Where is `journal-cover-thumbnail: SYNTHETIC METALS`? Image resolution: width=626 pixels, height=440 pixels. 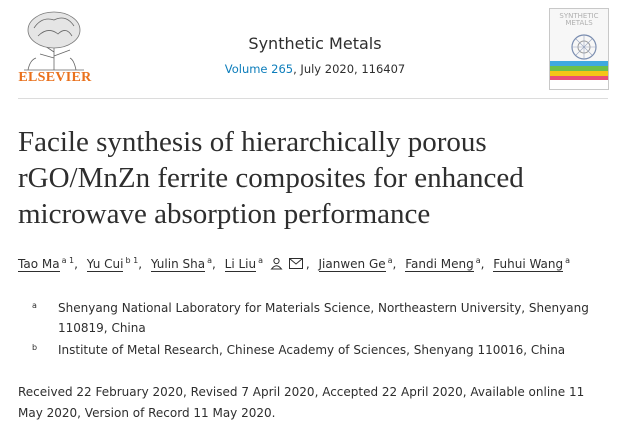
journal-cover-thumbnail: SYNTHETIC METALS is located at coordinates (579, 49).